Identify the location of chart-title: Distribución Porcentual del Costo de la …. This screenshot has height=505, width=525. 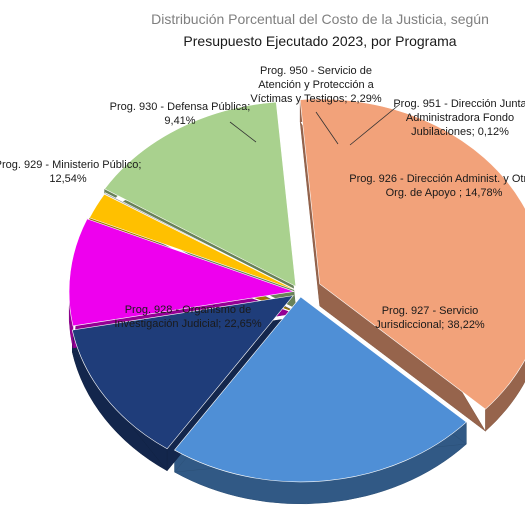
(320, 19).